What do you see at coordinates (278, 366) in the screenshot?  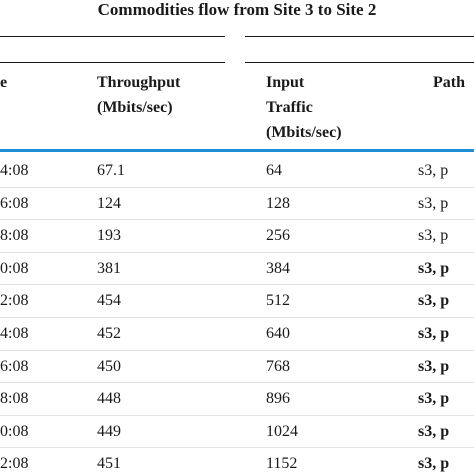 I see `cell-input: 768` at bounding box center [278, 366].